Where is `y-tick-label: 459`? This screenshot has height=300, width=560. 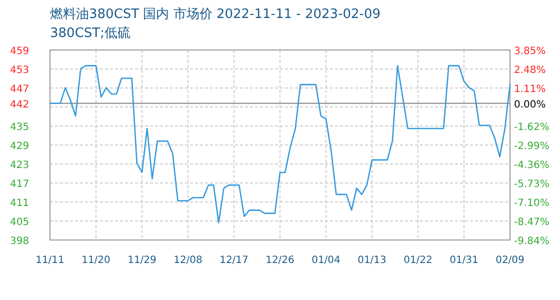 y-tick-label: 459 is located at coordinates (20, 51).